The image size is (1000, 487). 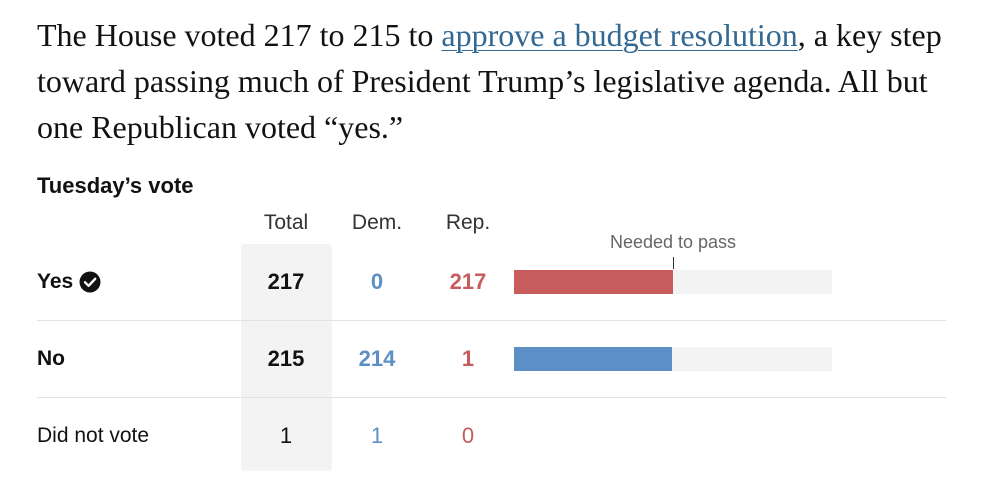 What do you see at coordinates (593, 359) in the screenshot?
I see `no-bar-fill` at bounding box center [593, 359].